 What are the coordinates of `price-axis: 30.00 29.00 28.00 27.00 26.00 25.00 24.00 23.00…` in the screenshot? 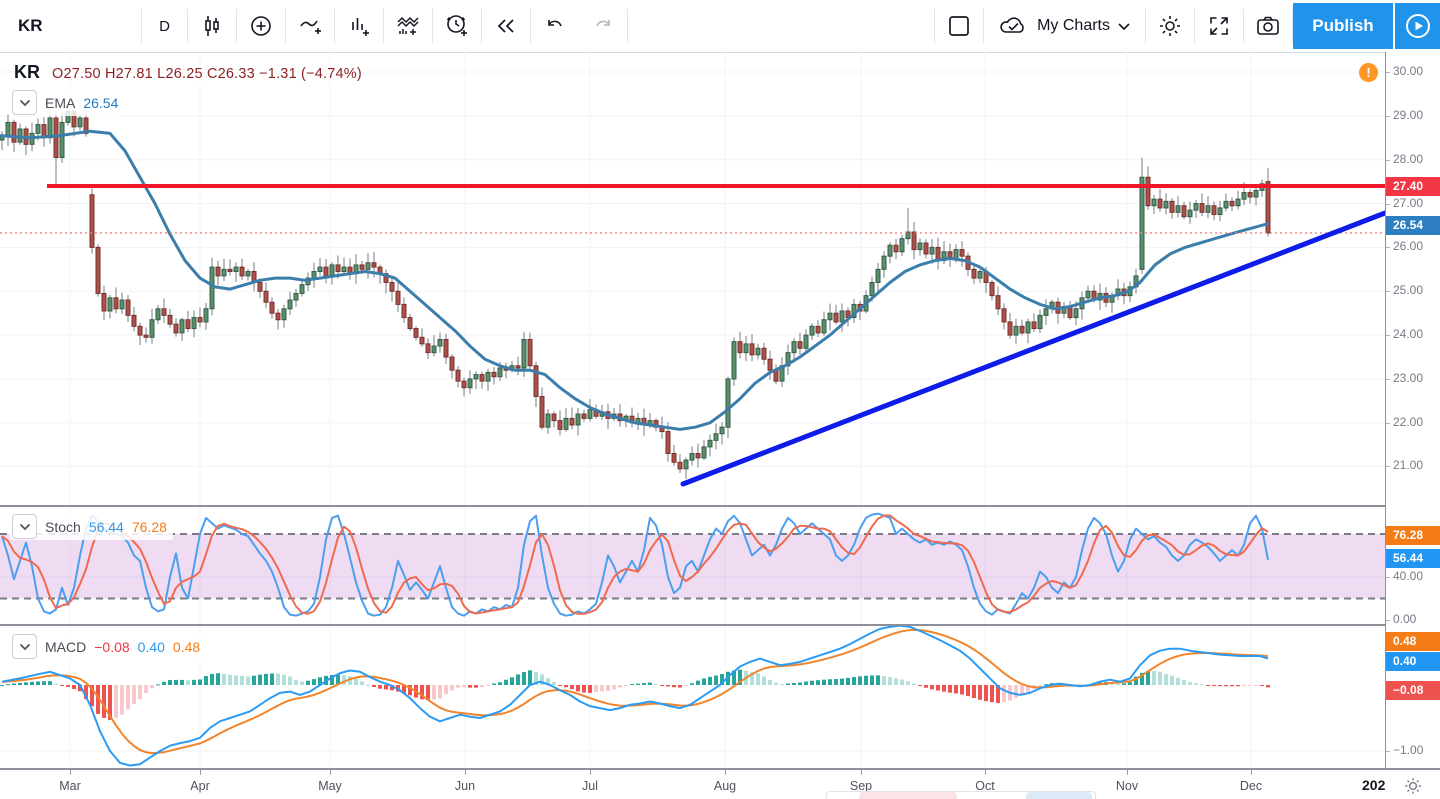 It's located at (1412, 425).